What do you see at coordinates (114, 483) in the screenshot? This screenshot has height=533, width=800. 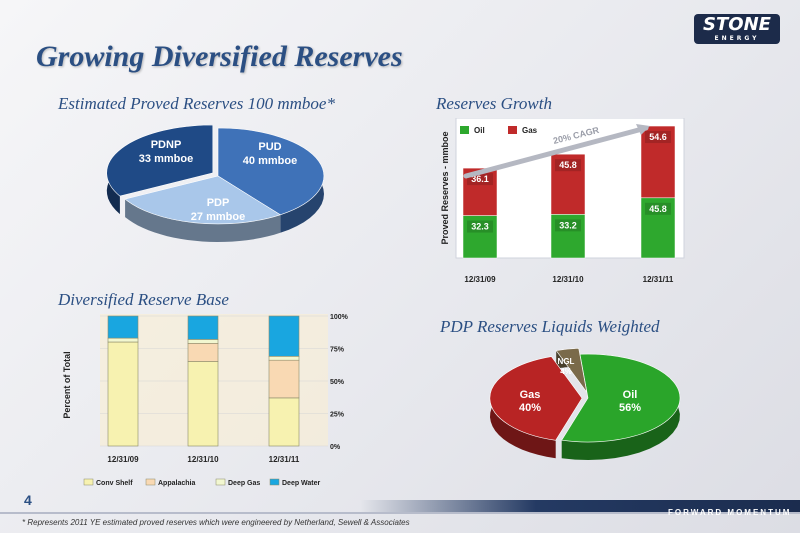 I see `legend-label-conv-shelf: Conv Shelf` at bounding box center [114, 483].